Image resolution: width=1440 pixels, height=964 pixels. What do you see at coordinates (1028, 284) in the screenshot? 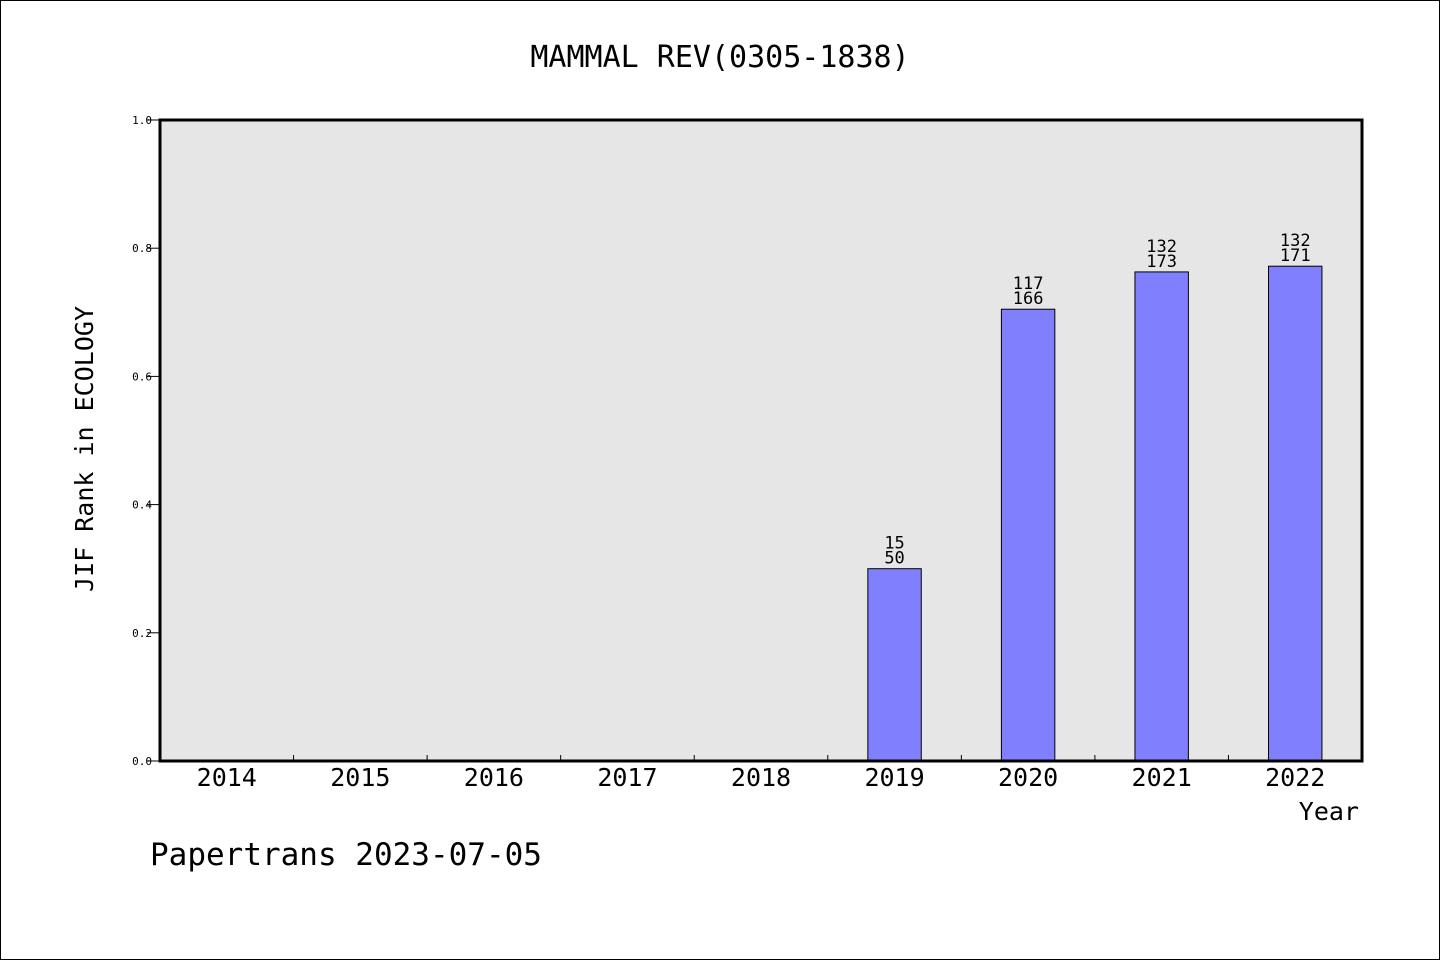
I see `bar-rank-label: 117` at bounding box center [1028, 284].